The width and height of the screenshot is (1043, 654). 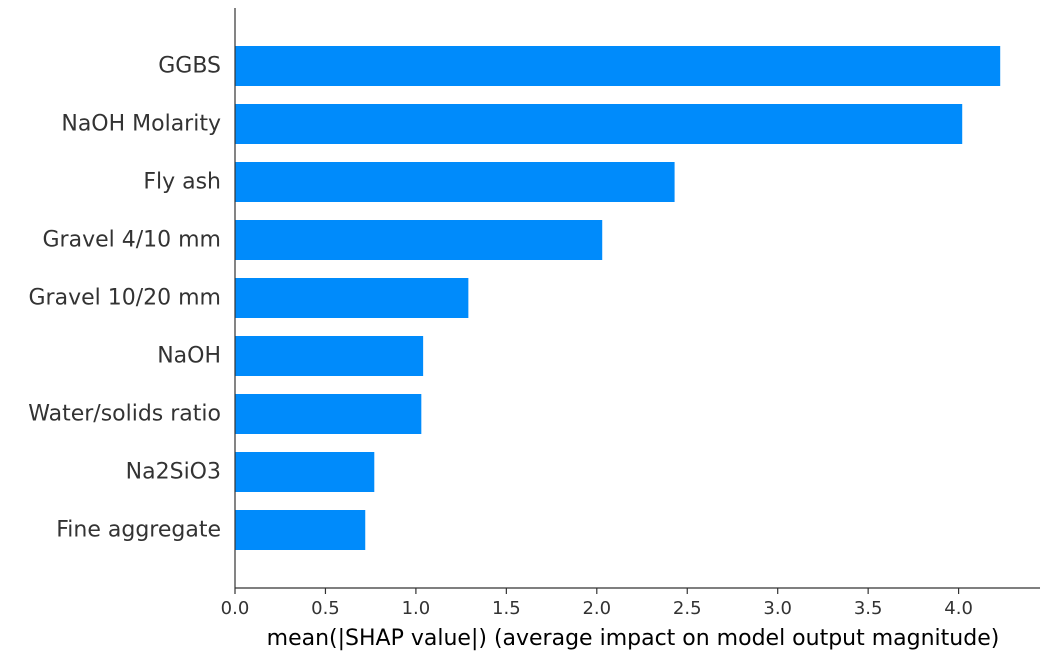 I want to click on category-label: Fine aggregate, so click(x=138, y=530).